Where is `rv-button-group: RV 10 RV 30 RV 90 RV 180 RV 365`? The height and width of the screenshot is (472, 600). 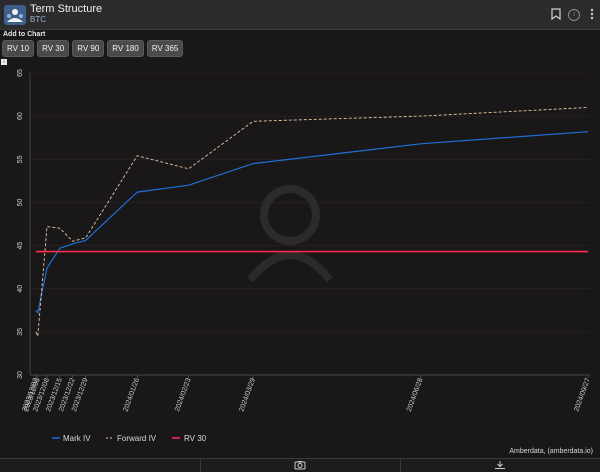 rv-button-group: RV 10 RV 30 RV 90 RV 180 RV 365 is located at coordinates (93, 48).